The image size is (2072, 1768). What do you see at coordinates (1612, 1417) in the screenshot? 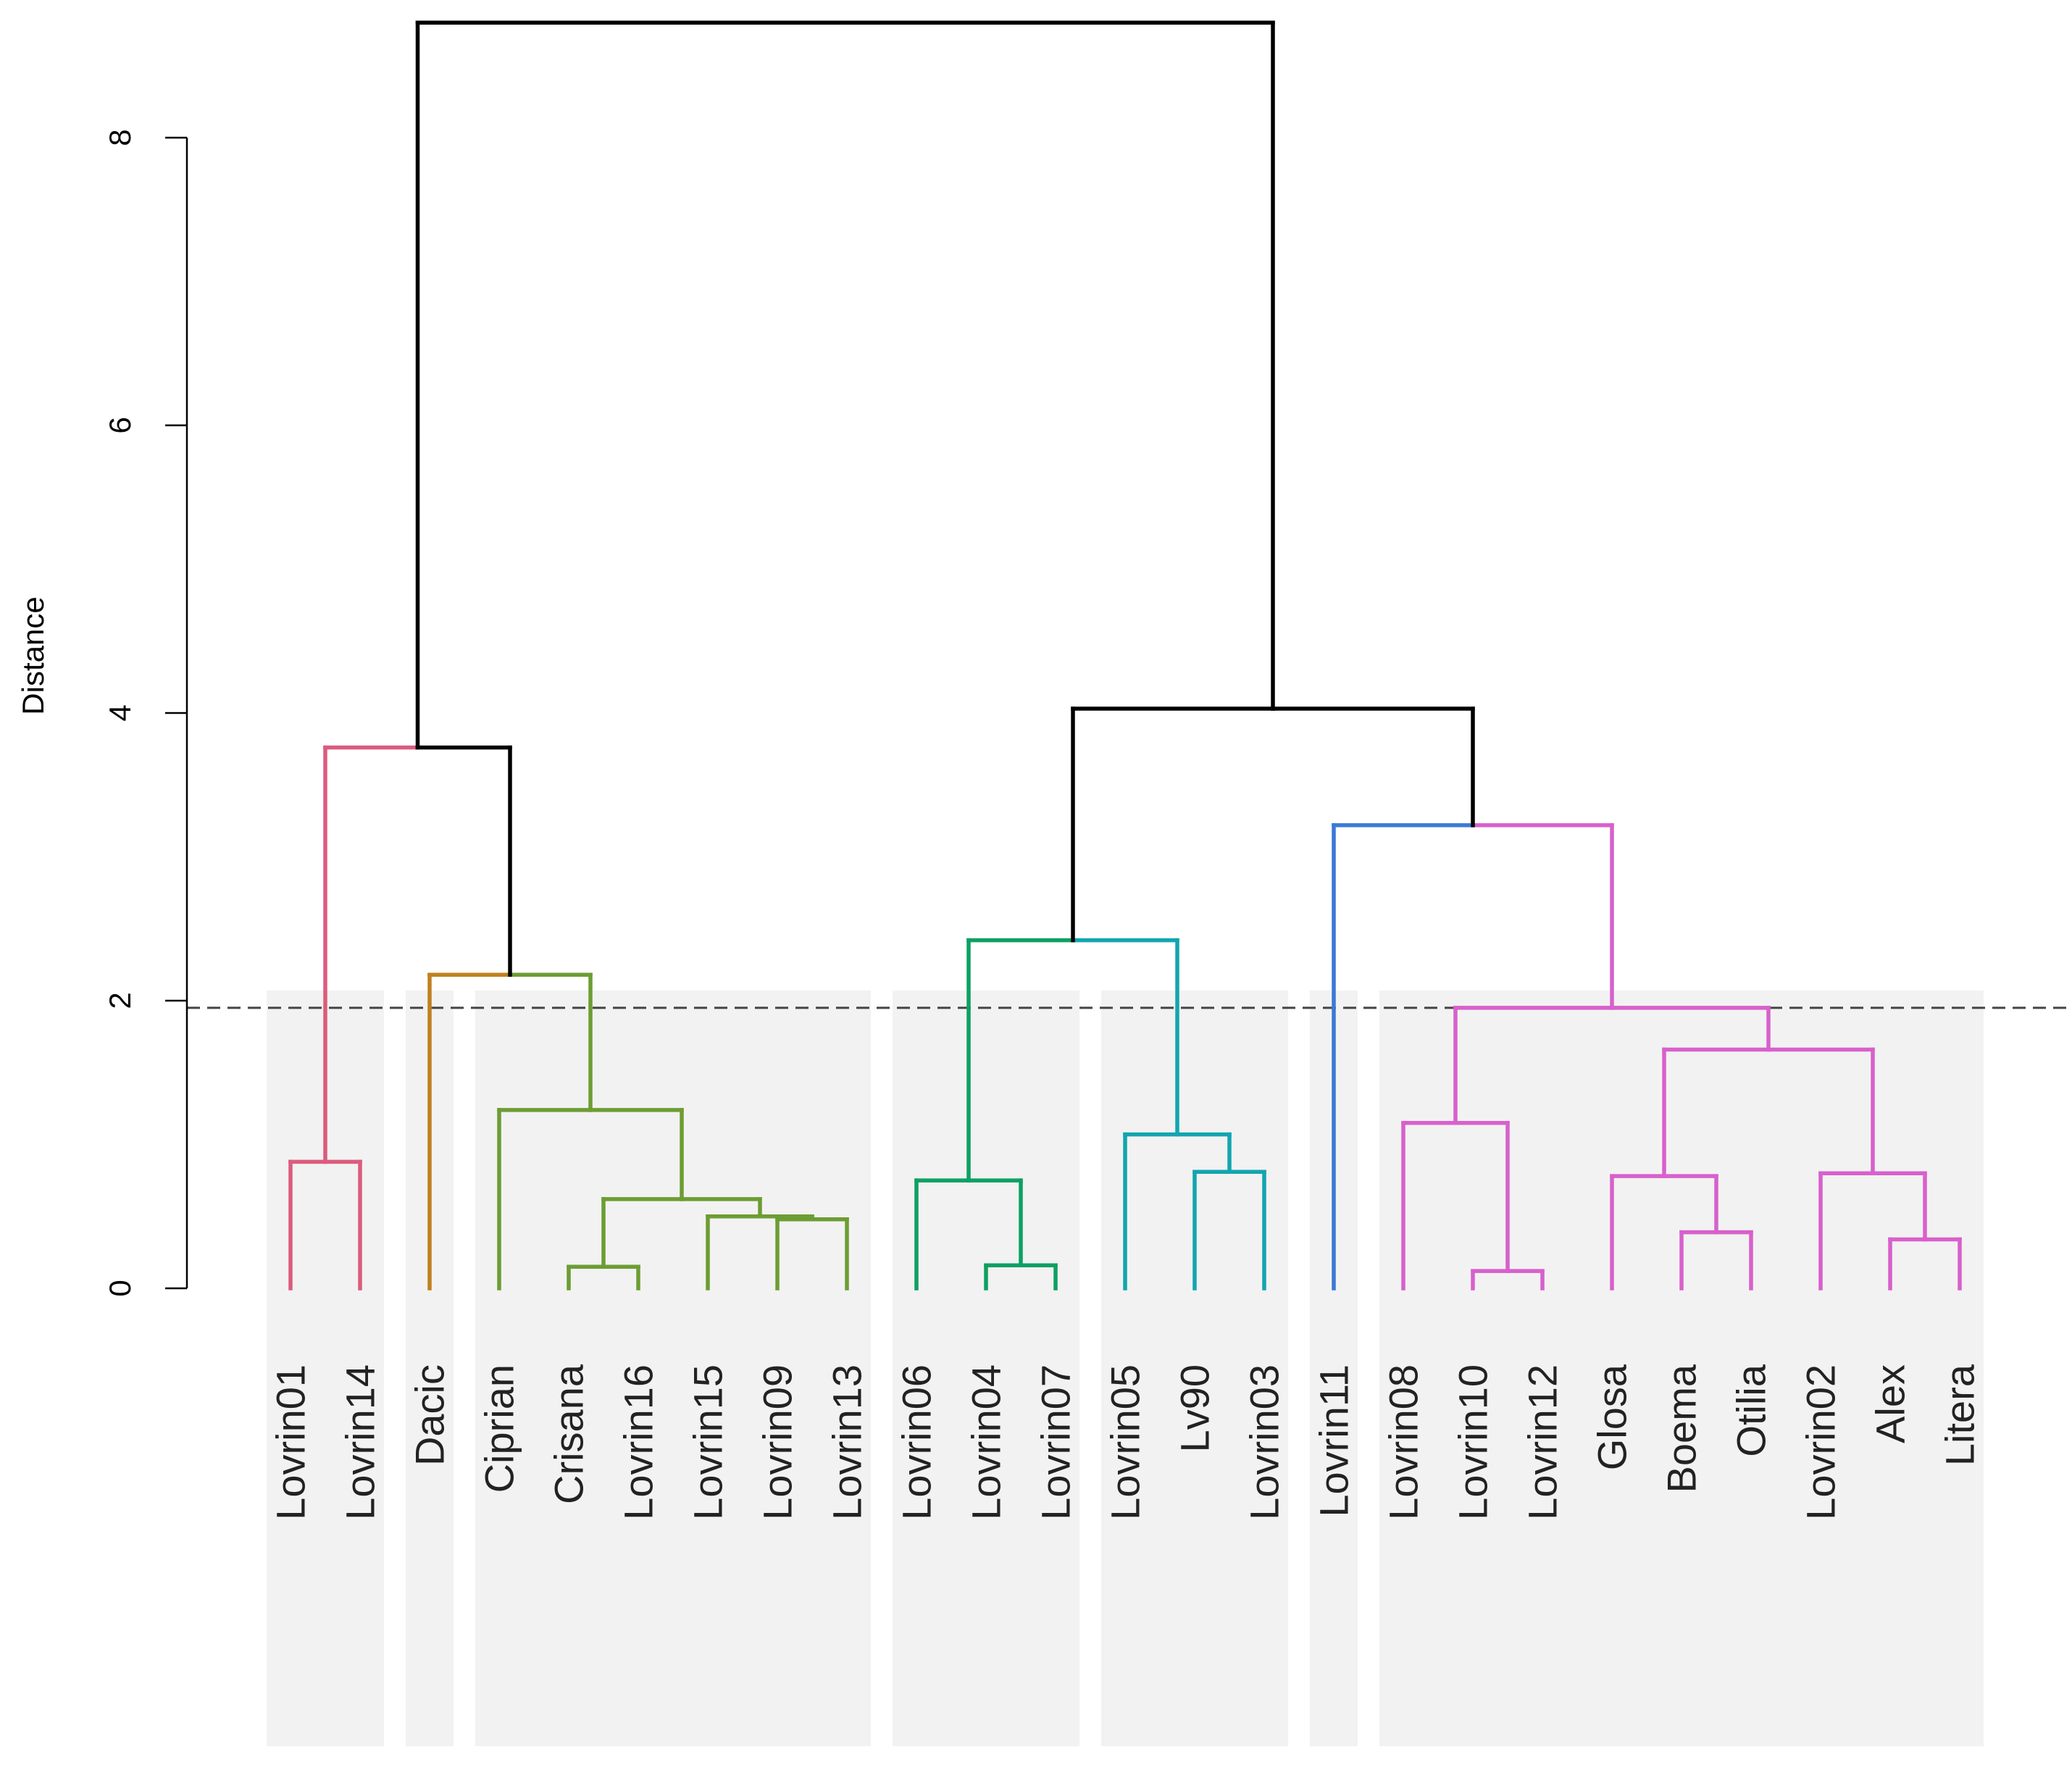
I see `leaf-label-glosa: Glosa` at bounding box center [1612, 1417].